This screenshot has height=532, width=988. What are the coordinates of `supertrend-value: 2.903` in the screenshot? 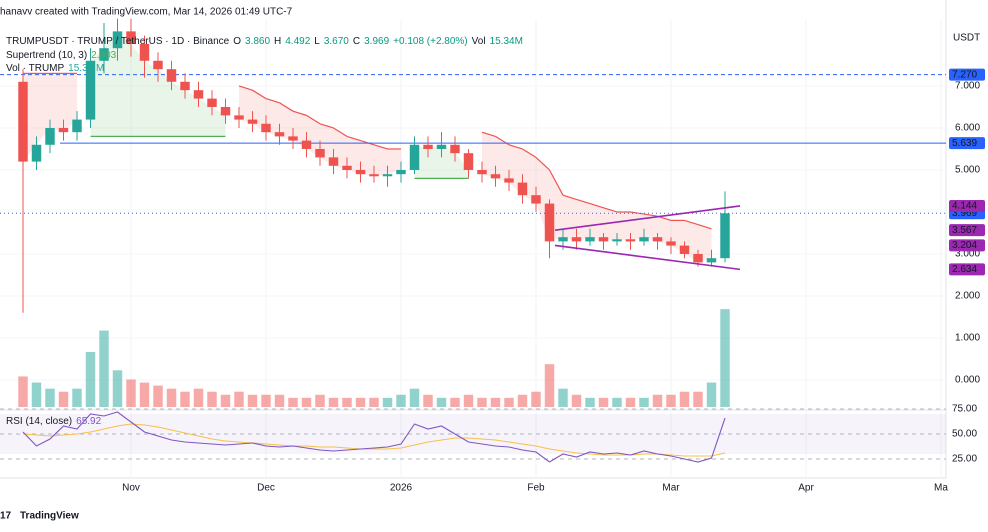 It's located at (103, 55).